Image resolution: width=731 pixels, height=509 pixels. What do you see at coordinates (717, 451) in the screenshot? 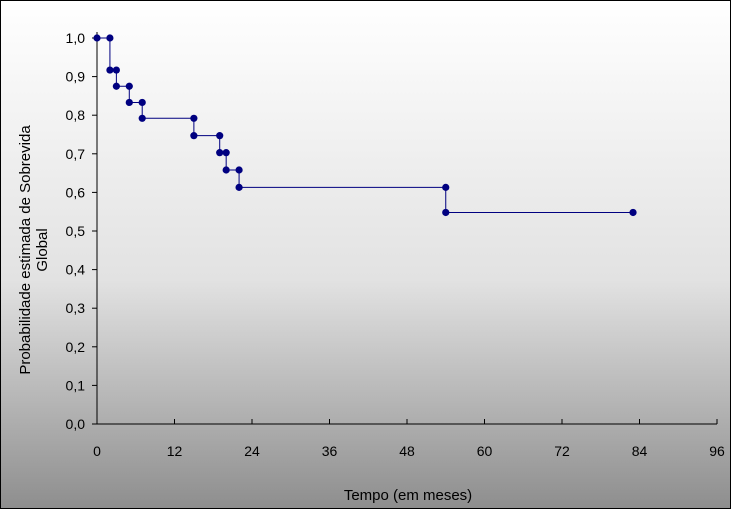
I see `x-tick-label: 96` at bounding box center [717, 451].